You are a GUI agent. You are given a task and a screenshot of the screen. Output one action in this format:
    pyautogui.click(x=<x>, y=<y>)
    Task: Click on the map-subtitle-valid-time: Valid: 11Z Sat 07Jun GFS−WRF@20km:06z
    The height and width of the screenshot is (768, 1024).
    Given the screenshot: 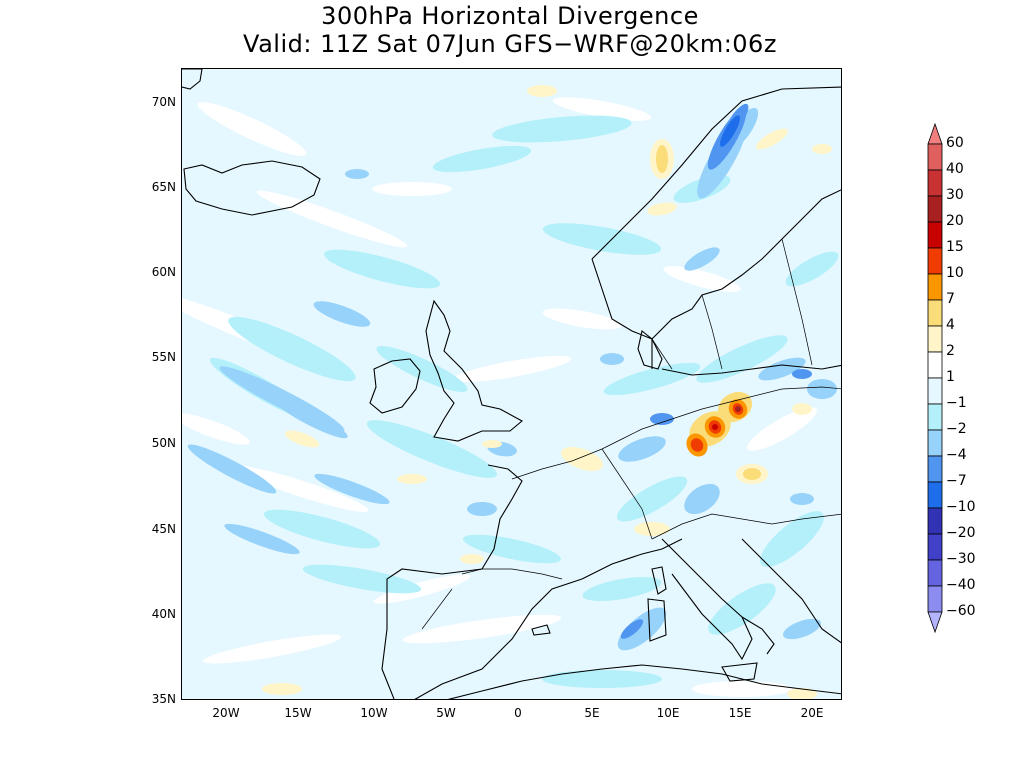 What is the action you would take?
    pyautogui.click(x=510, y=44)
    